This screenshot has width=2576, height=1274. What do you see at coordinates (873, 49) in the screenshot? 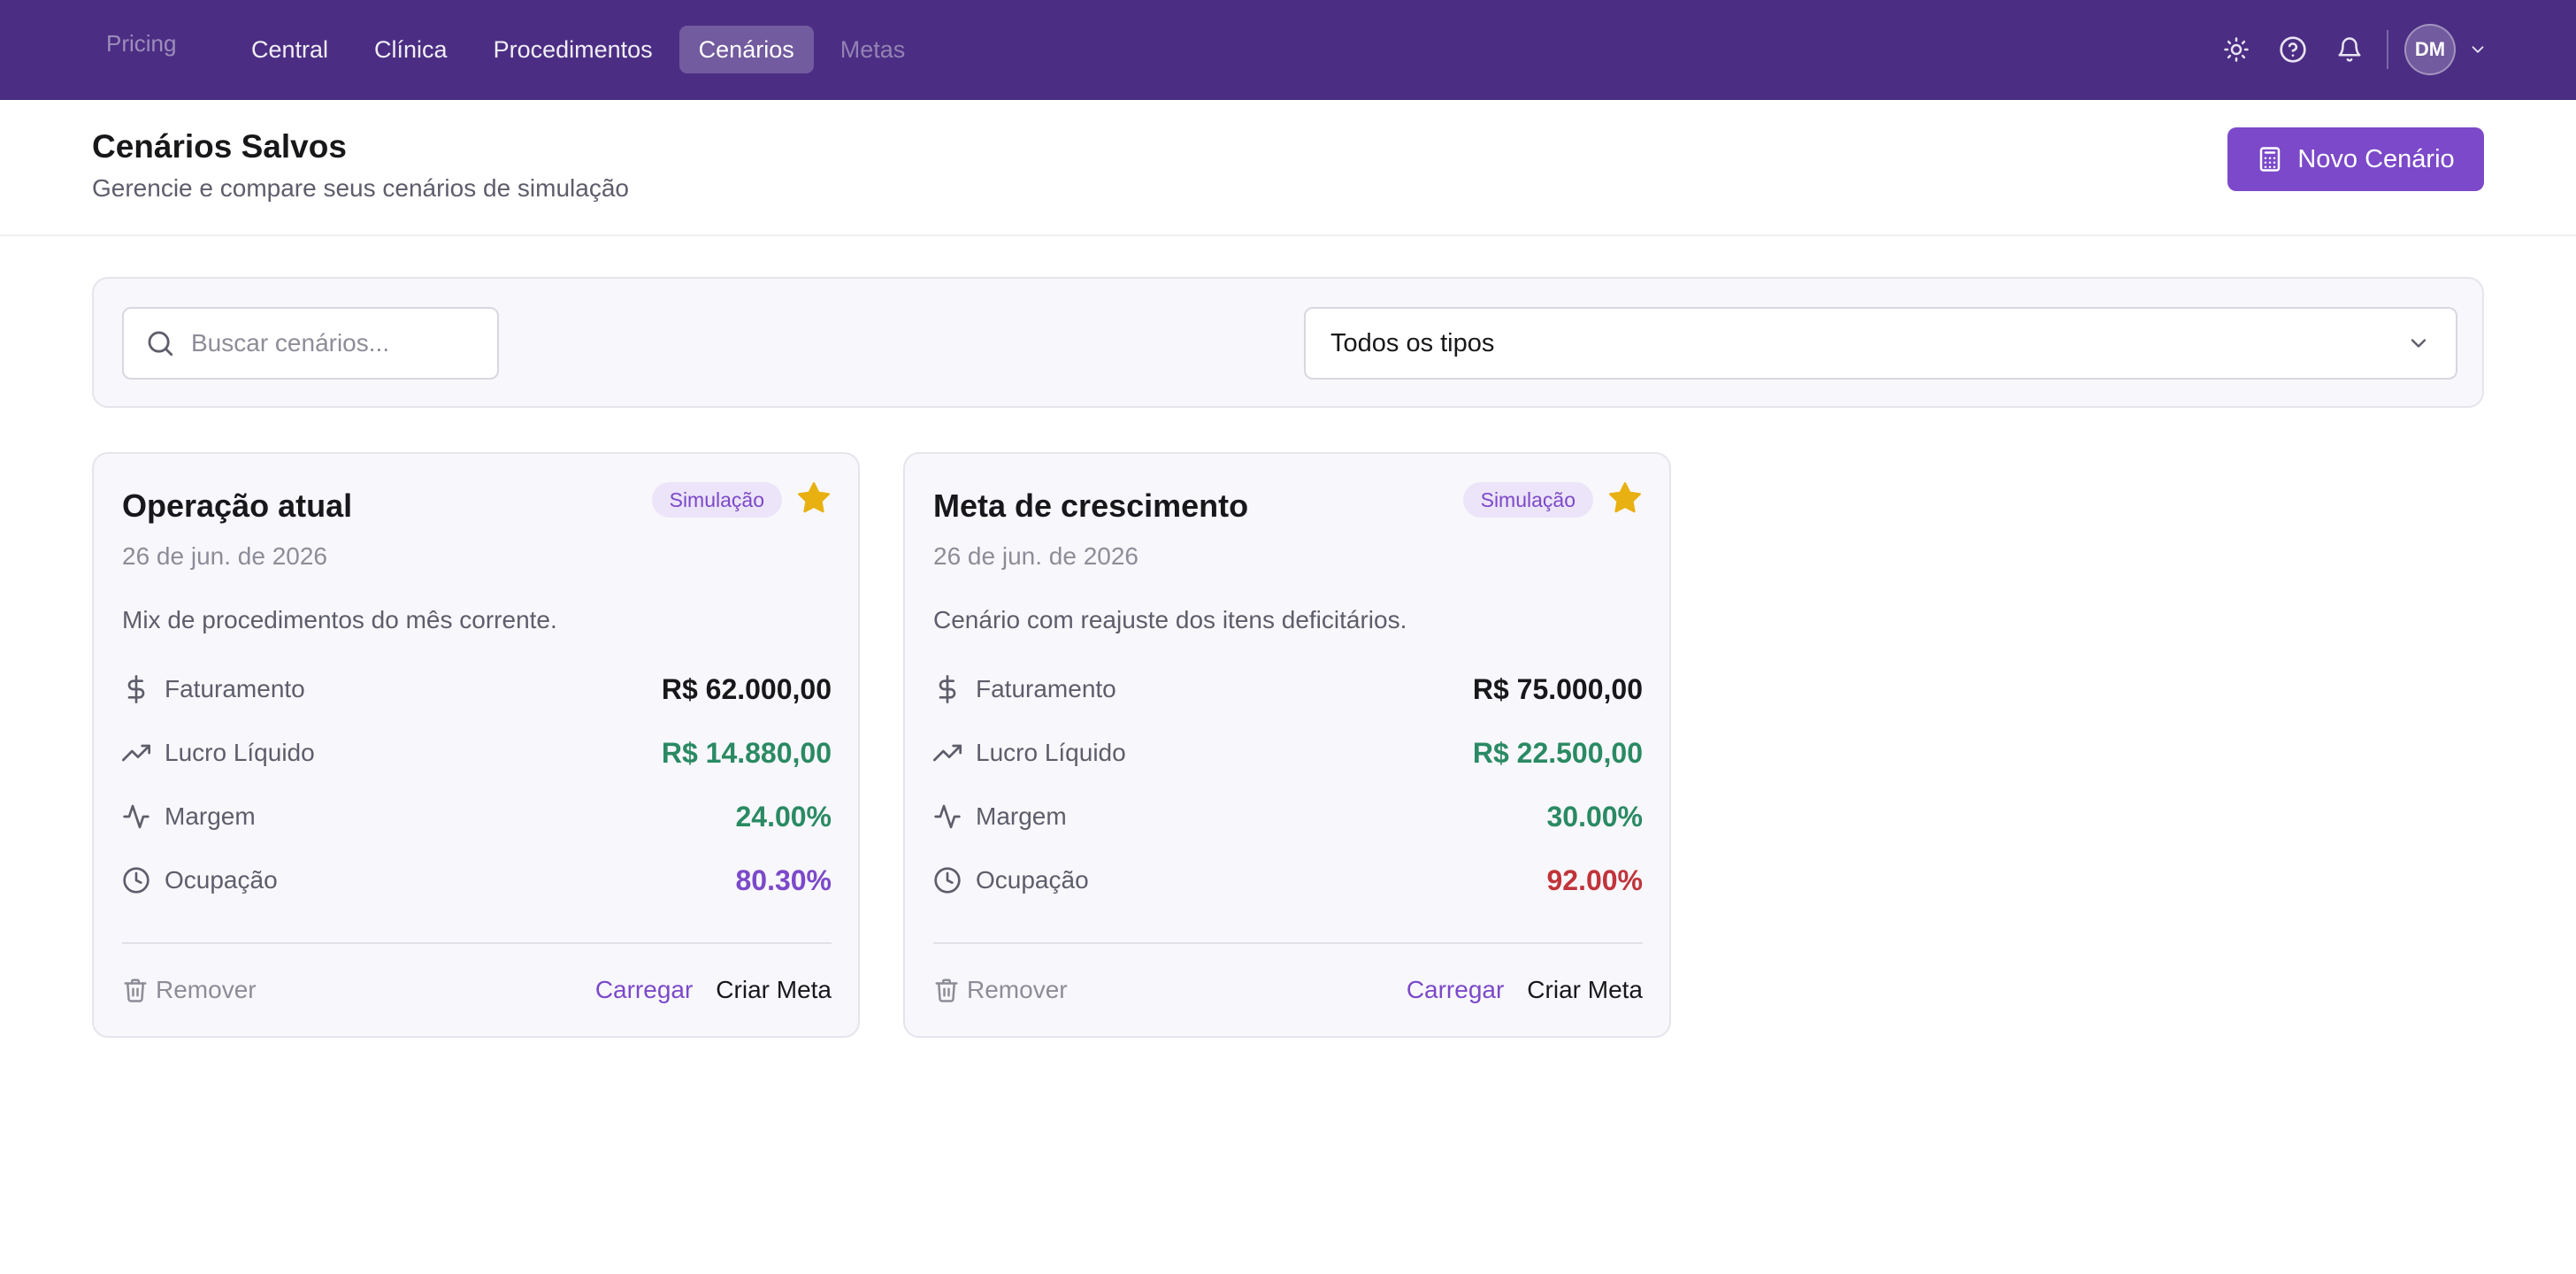
I see `nav-item-metas: Metas` at bounding box center [873, 49].